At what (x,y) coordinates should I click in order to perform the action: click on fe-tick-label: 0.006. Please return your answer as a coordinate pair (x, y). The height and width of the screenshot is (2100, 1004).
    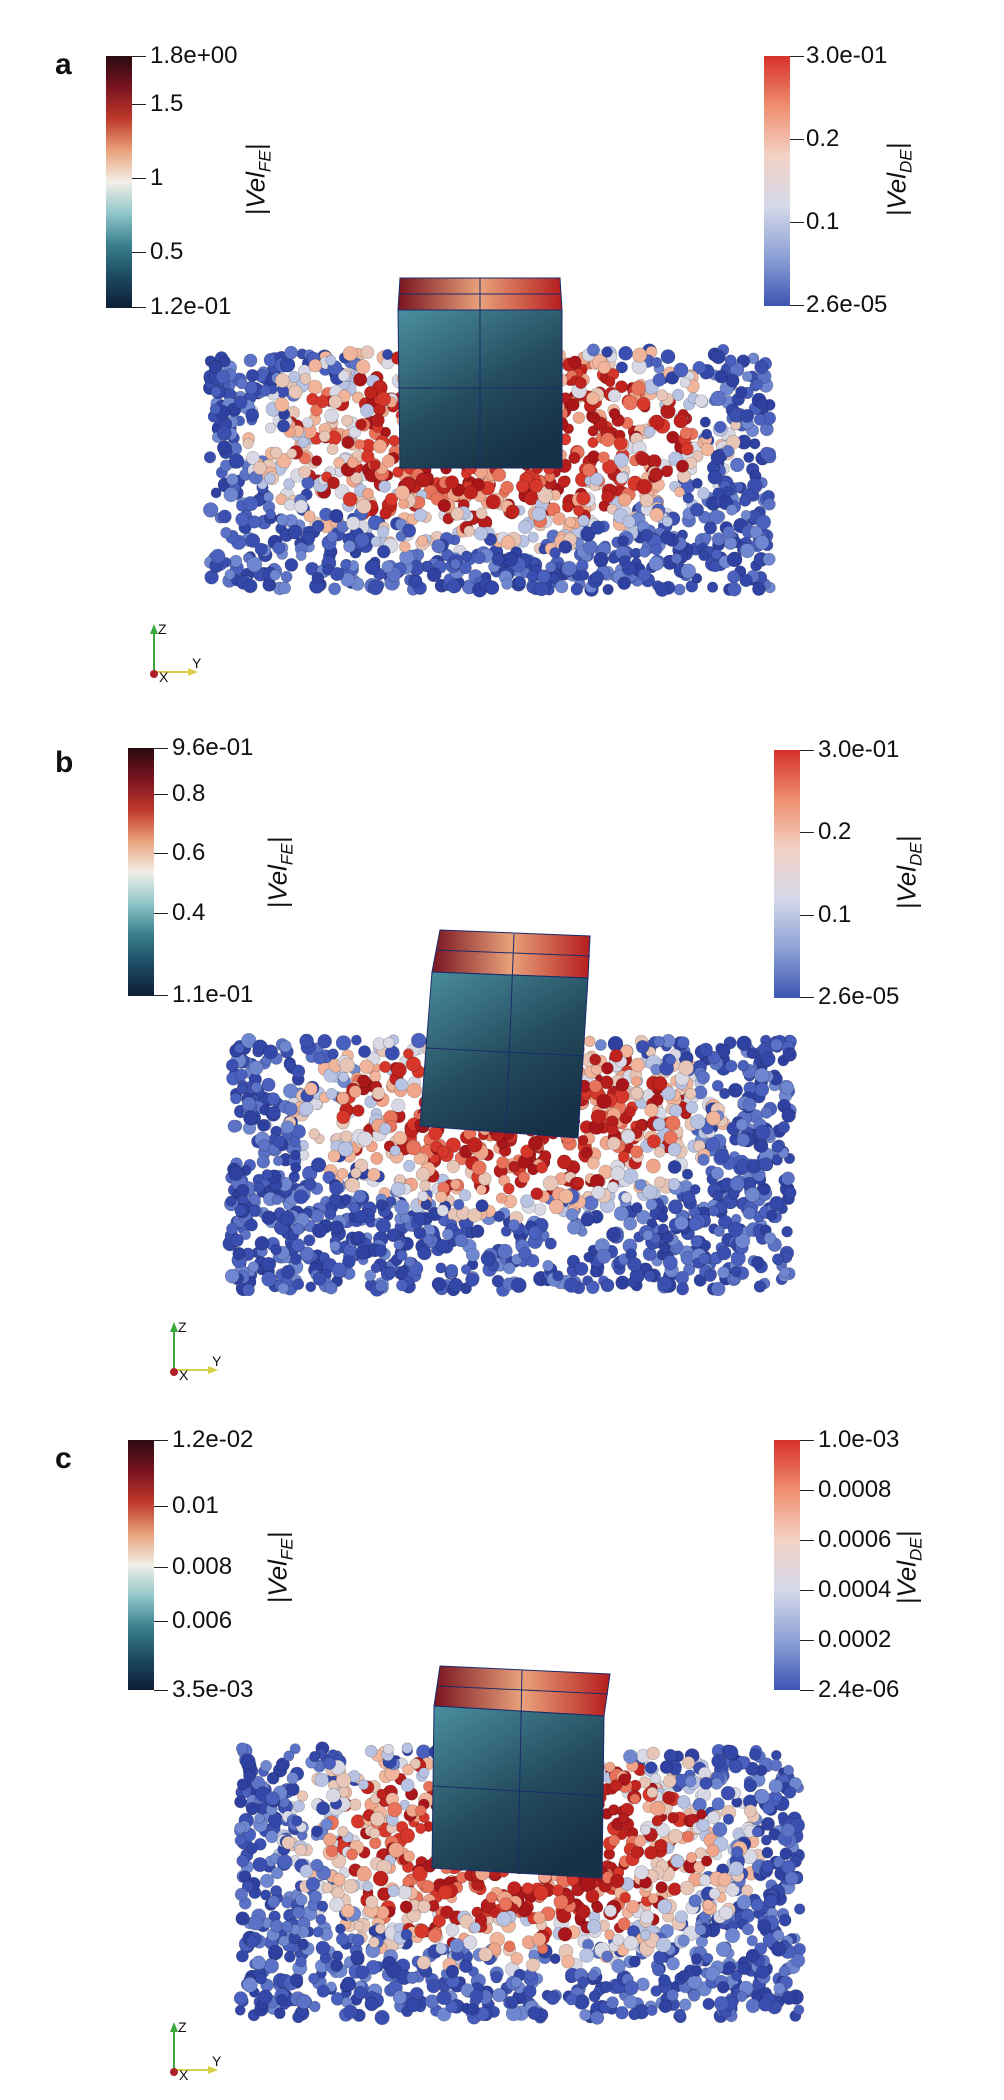
    Looking at the image, I should click on (202, 1620).